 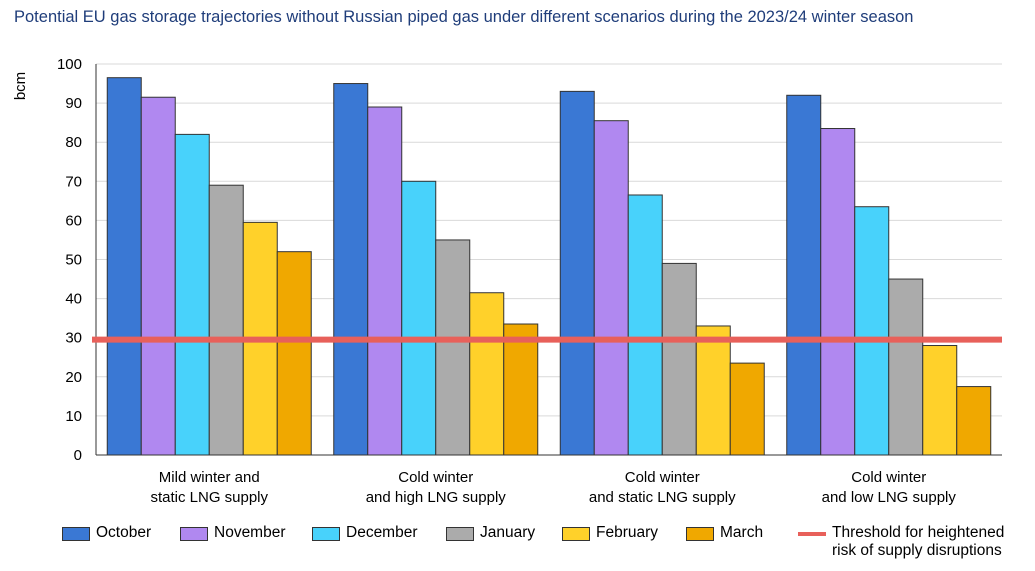 What do you see at coordinates (382, 532) in the screenshot?
I see `legend-label: December` at bounding box center [382, 532].